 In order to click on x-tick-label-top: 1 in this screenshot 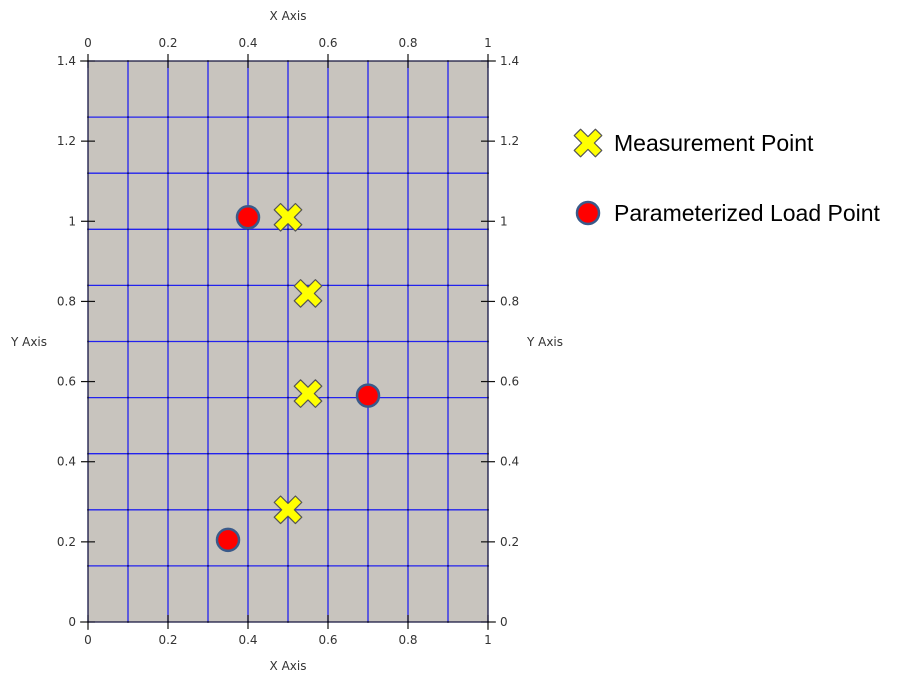, I will do `click(488, 43)`.